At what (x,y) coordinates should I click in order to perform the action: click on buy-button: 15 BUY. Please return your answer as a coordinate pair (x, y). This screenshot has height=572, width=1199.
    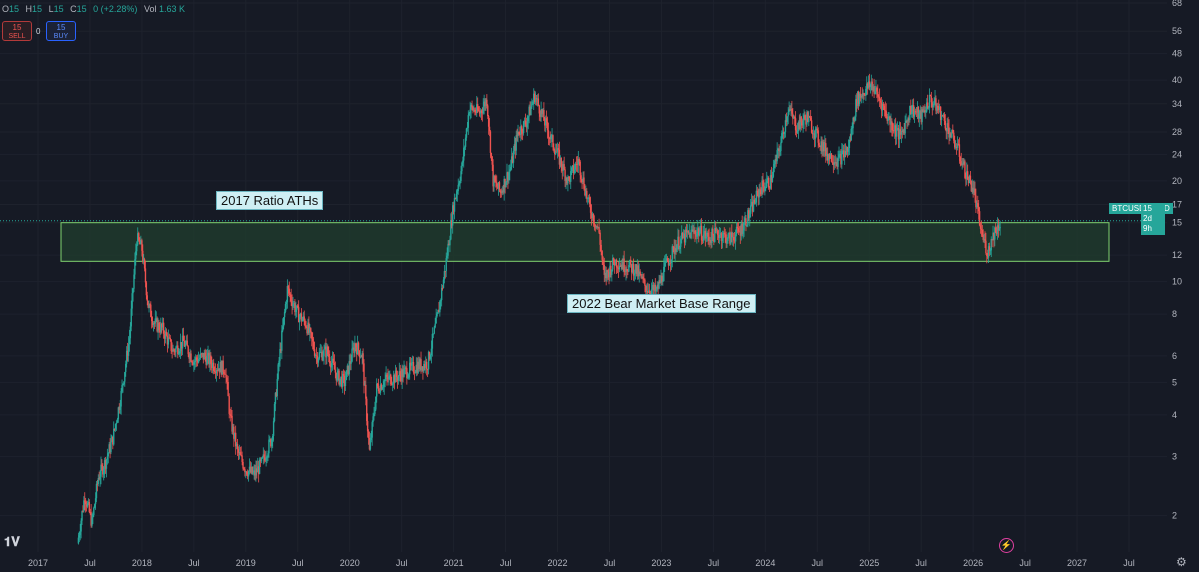
    Looking at the image, I should click on (61, 31).